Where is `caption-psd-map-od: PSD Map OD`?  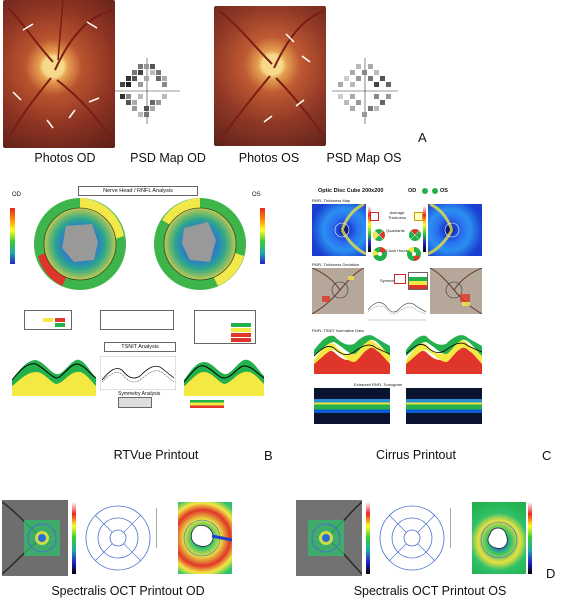 caption-psd-map-od: PSD Map OD is located at coordinates (168, 158).